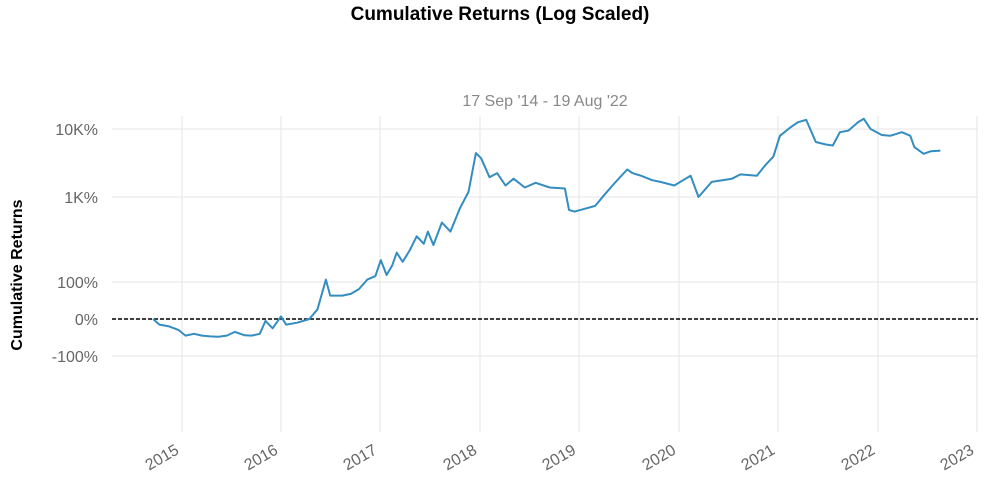 The width and height of the screenshot is (1000, 500). What do you see at coordinates (957, 458) in the screenshot?
I see `x-tick-label: 2023` at bounding box center [957, 458].